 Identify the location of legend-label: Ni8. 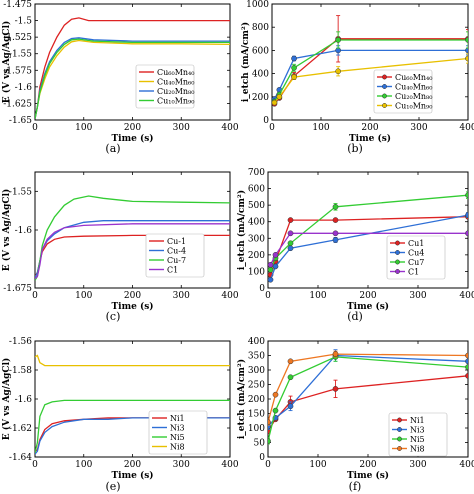
(417, 449).